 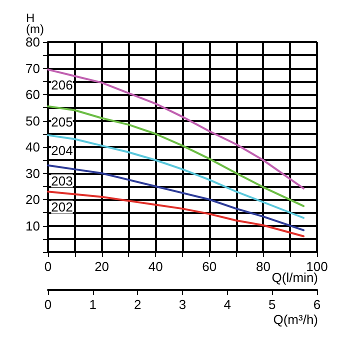 I want to click on series-label: 206, so click(x=62, y=85).